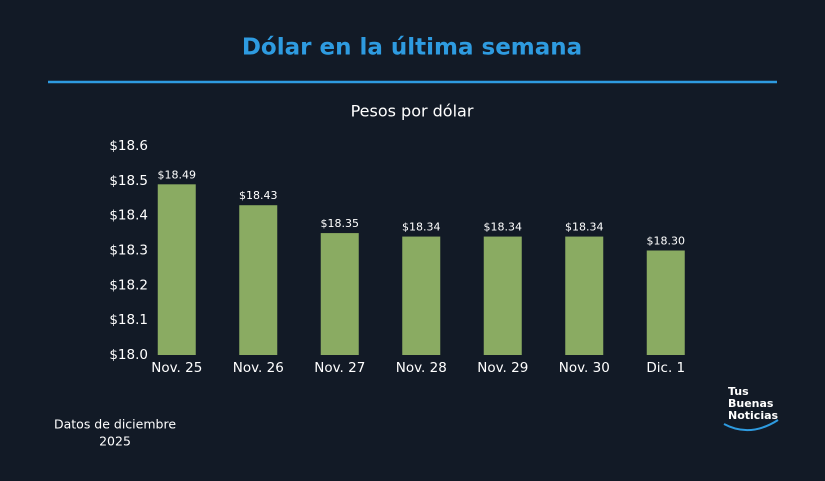 Image resolution: width=825 pixels, height=481 pixels. What do you see at coordinates (751, 425) in the screenshot?
I see `logo-swoosh` at bounding box center [751, 425].